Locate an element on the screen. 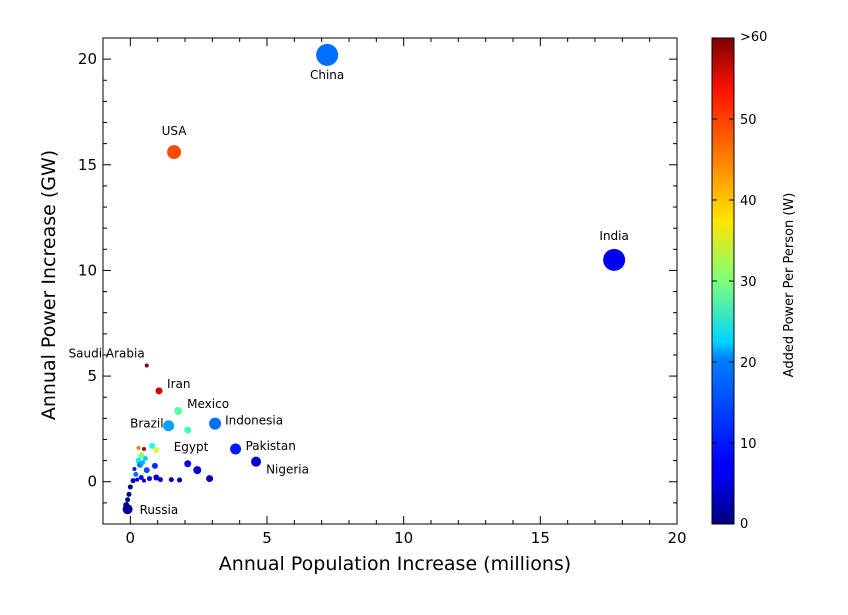  point-label: Saudi Arabia is located at coordinates (107, 354).